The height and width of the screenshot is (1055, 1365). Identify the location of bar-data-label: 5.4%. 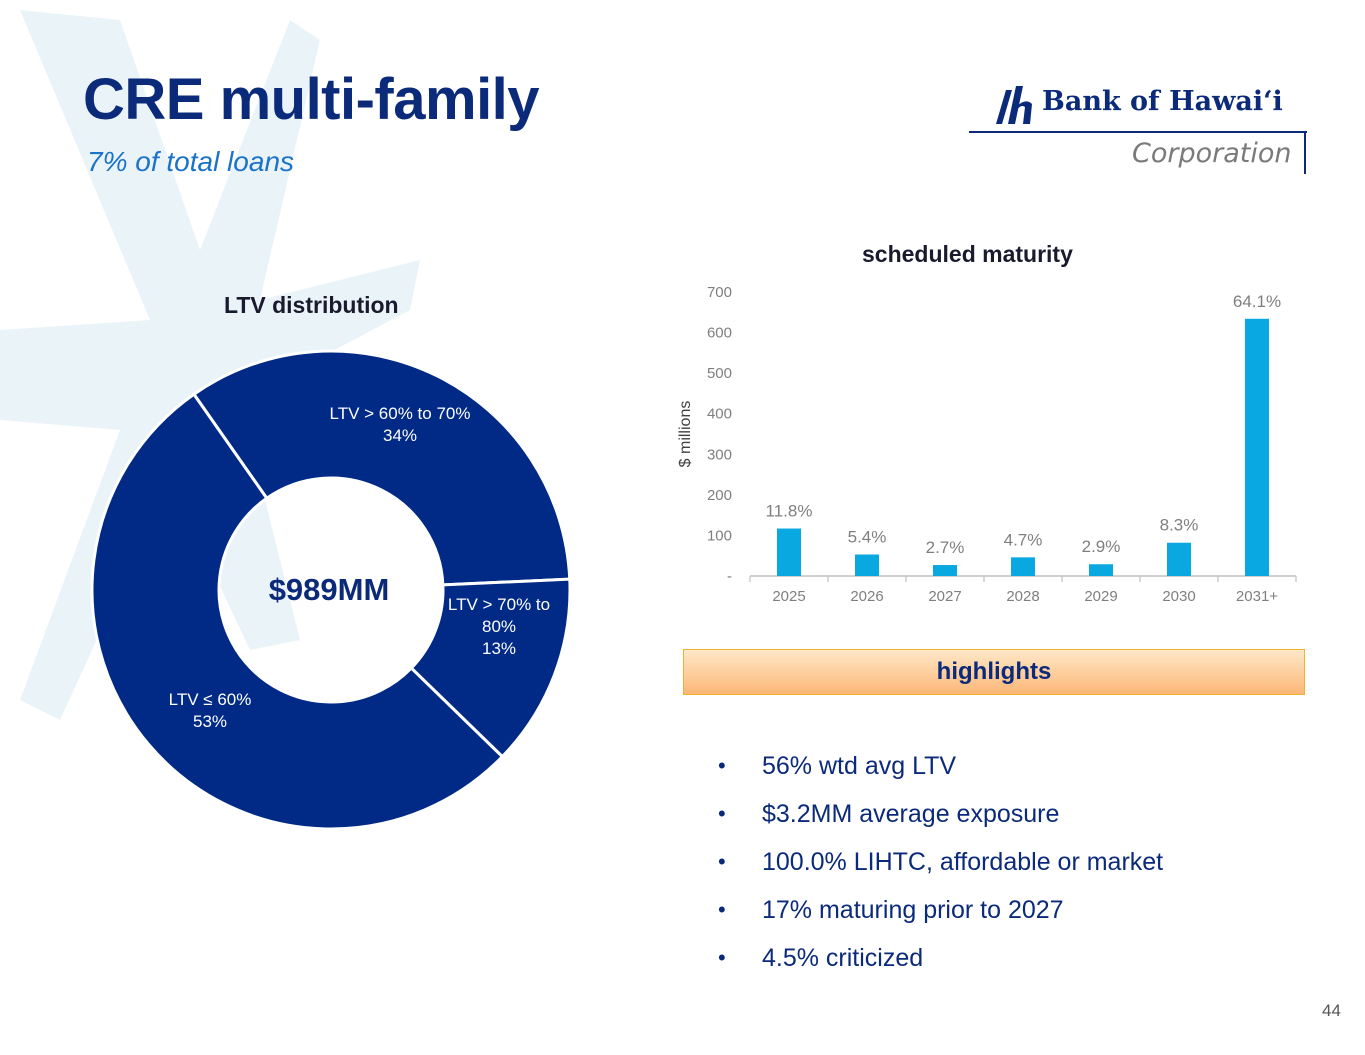
(867, 536).